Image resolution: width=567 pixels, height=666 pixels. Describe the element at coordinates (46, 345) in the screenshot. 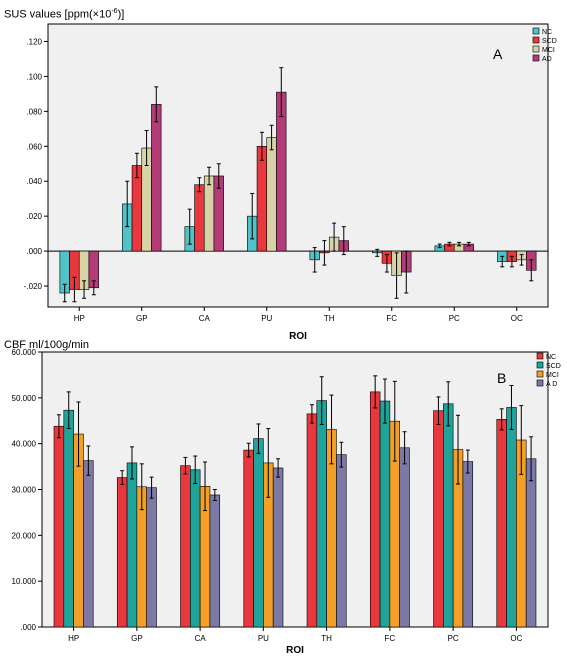

I see `chart-b-ylabel: CBF ml/100g/min` at that location.